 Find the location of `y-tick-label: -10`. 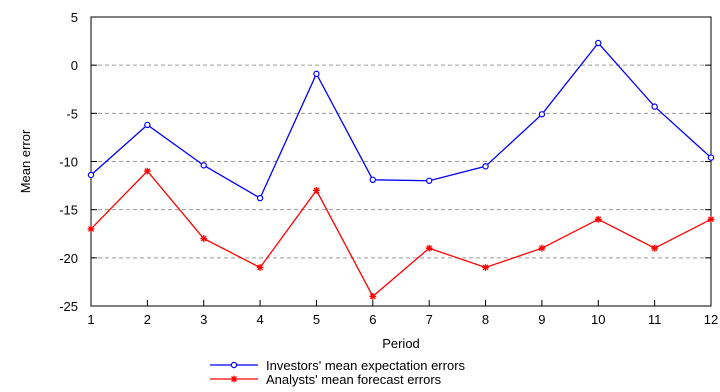

y-tick-label: -10 is located at coordinates (68, 162).